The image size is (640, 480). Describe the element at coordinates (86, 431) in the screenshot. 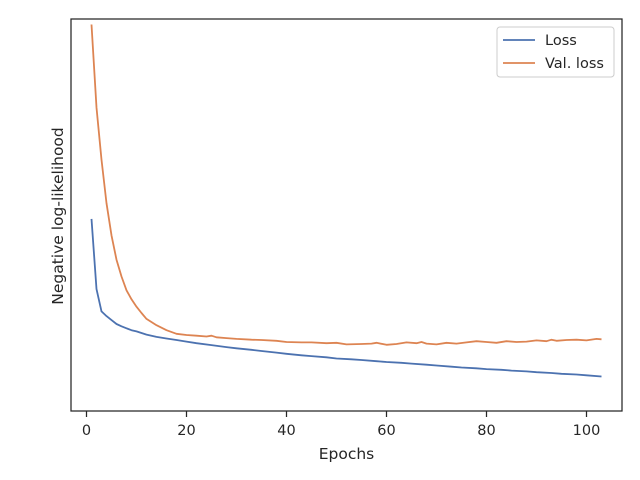

I see `x-tick-label: 0` at that location.